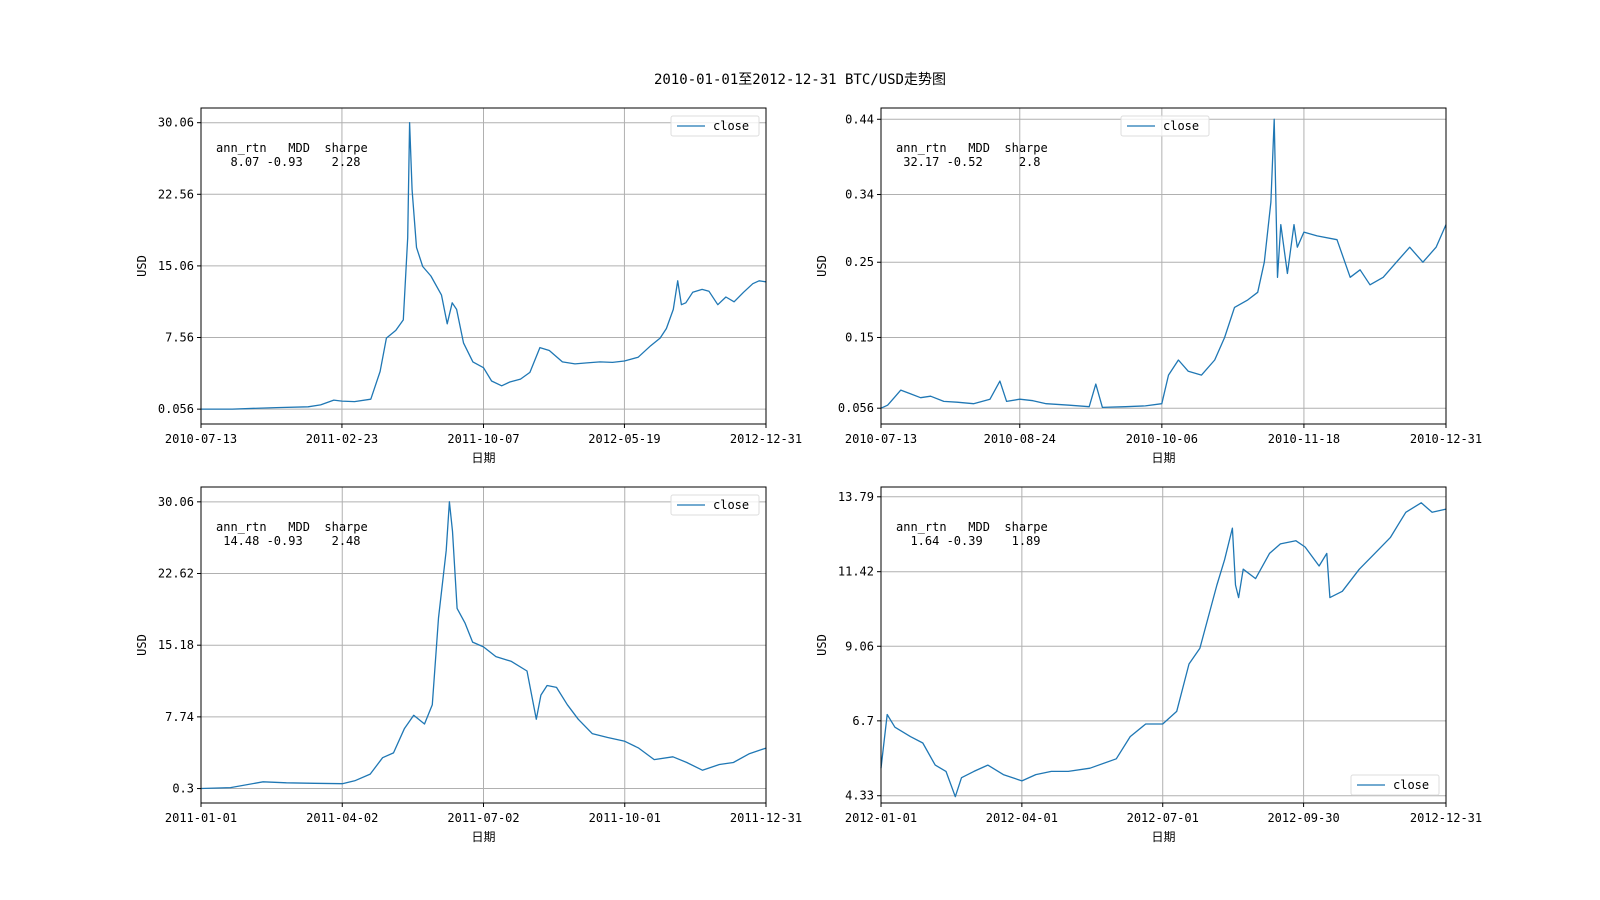 Image resolution: width=1600 pixels, height=900 pixels. Describe the element at coordinates (859, 337) in the screenshot. I see `y-tick-label: 0.15` at that location.